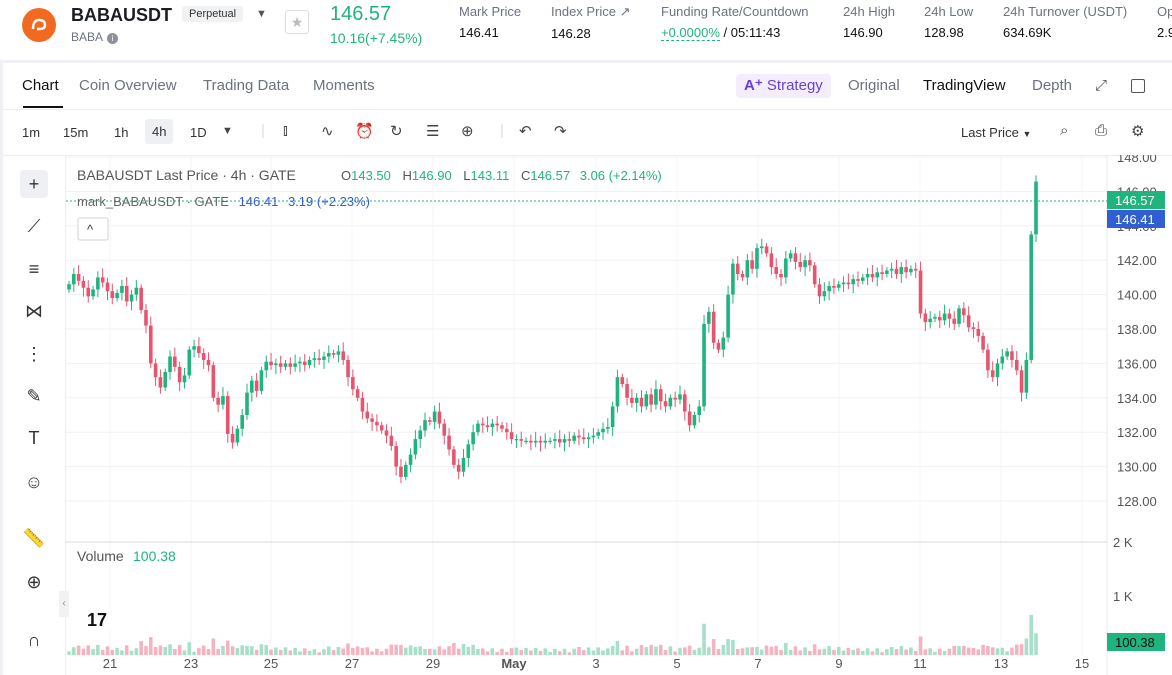  I want to click on screenshot-icon: ⎙, so click(1101, 130).